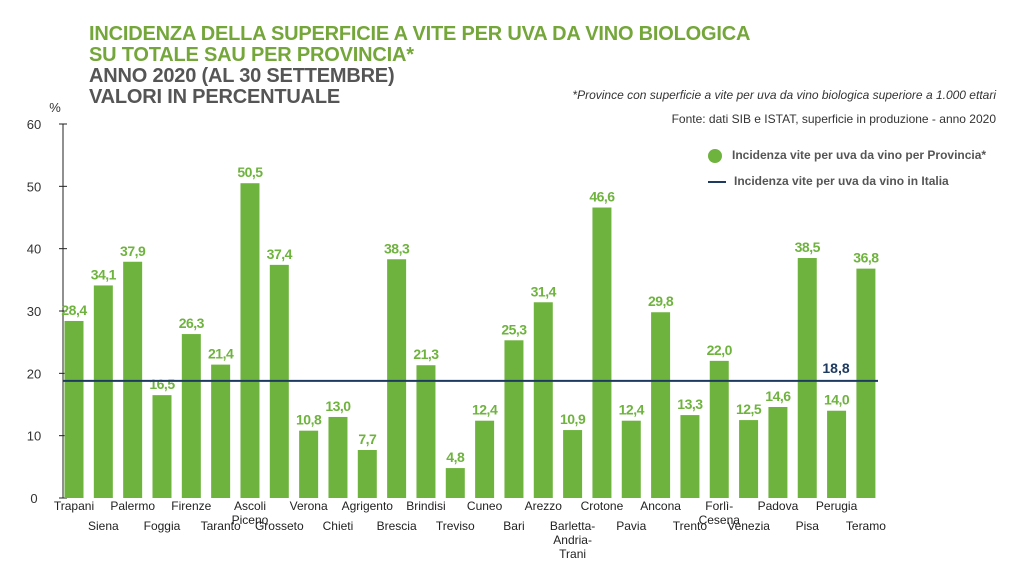  What do you see at coordinates (74, 506) in the screenshot?
I see `x-tick-label: Trapani` at bounding box center [74, 506].